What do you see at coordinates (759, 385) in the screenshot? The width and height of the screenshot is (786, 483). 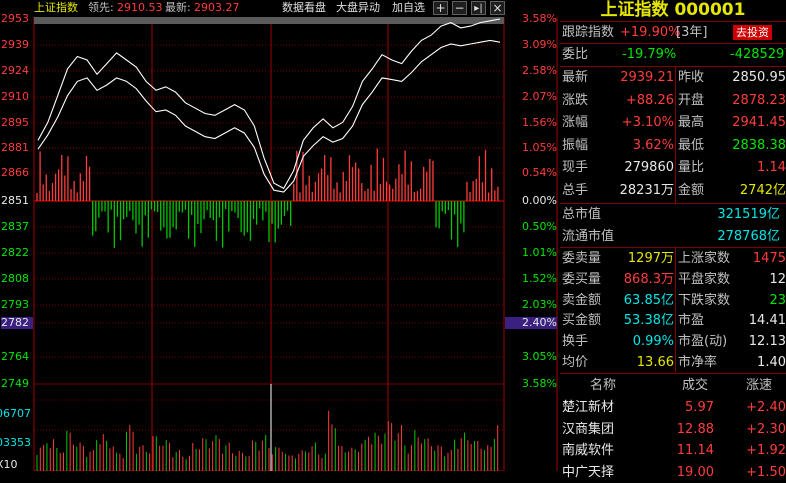 I see `list-header-speed: 涨速` at bounding box center [759, 385].